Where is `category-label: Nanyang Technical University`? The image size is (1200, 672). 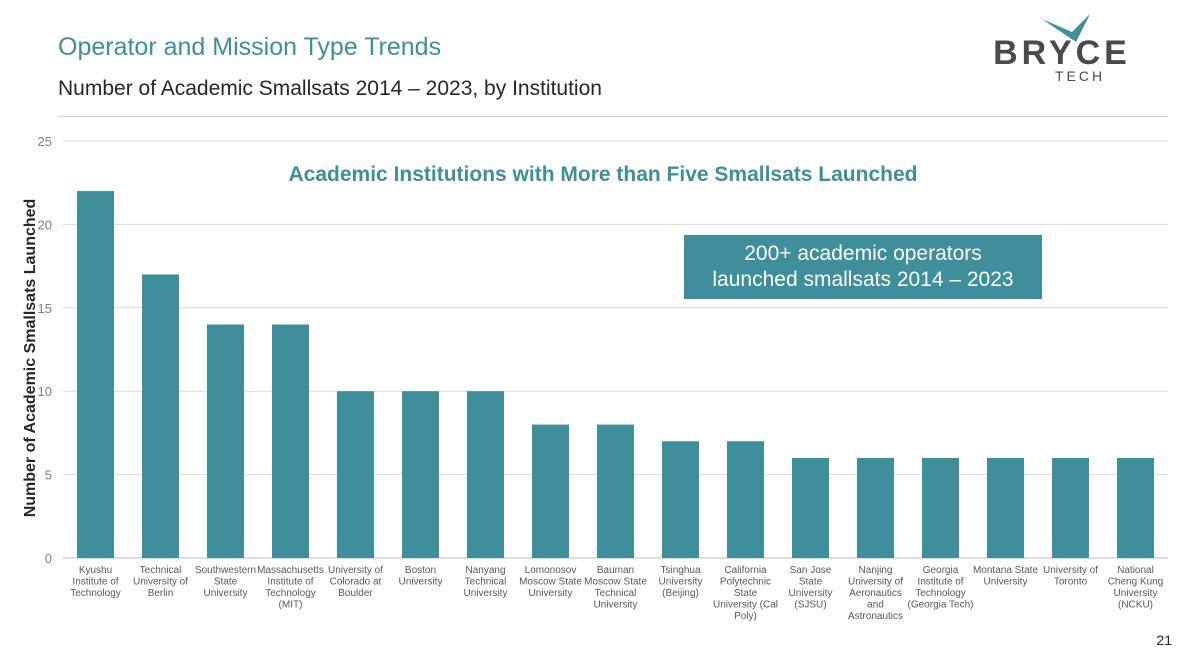
category-label: Nanyang Technical University is located at coordinates (486, 582).